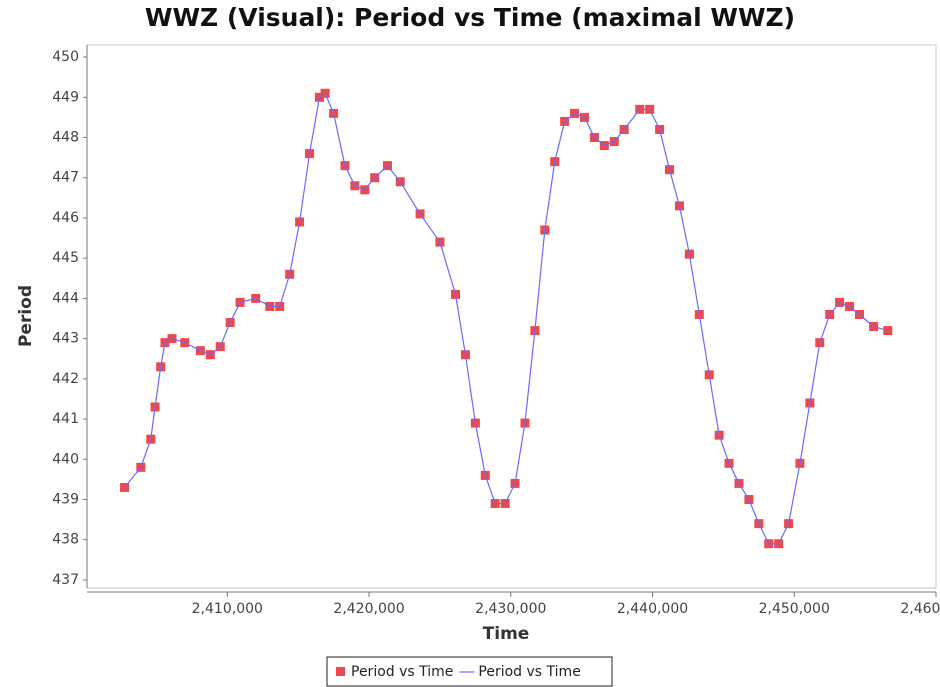 The height and width of the screenshot is (687, 940). What do you see at coordinates (65, 459) in the screenshot?
I see `y-tick-label: 440` at bounding box center [65, 459].